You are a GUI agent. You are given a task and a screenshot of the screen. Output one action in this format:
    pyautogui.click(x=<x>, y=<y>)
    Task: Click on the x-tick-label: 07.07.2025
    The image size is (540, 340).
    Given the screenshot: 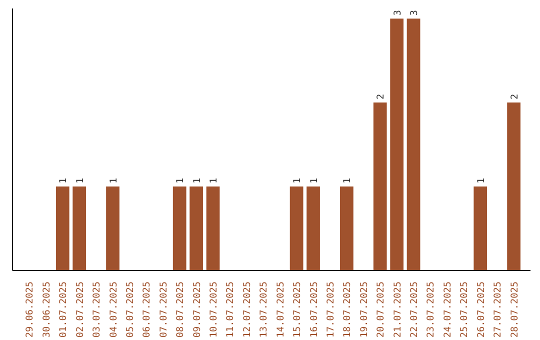 What is the action you would take?
    pyautogui.click(x=164, y=309)
    